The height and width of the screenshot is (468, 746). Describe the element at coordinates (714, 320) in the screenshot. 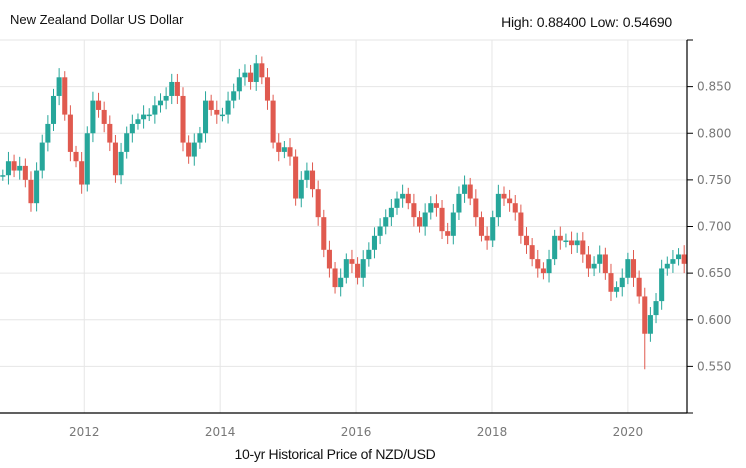

I see `y-tick-label: 0.600` at that location.